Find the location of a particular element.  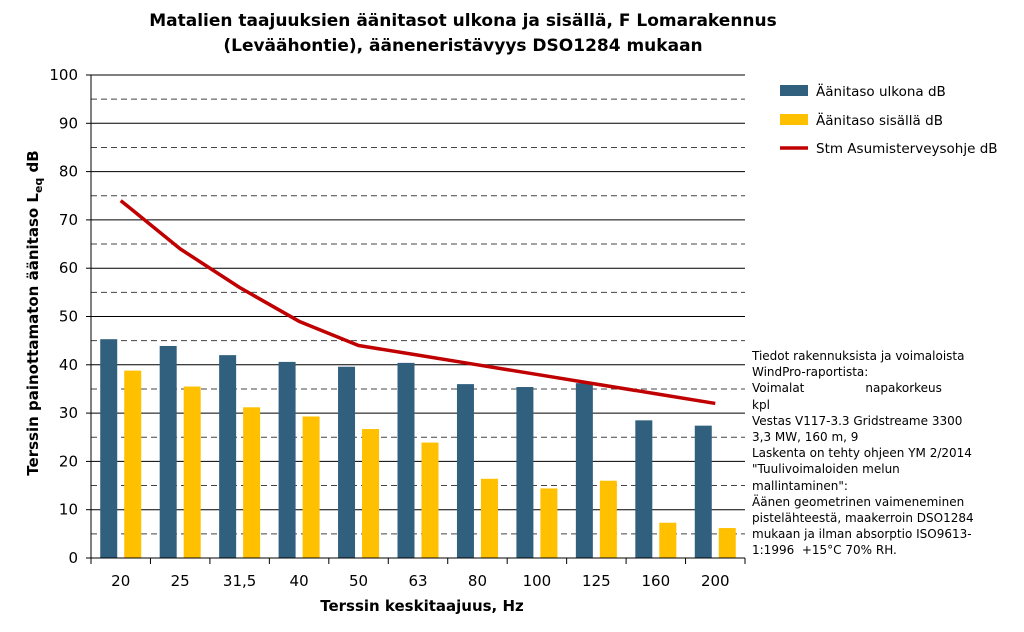

y-axis-title-main: Terssin painottamaton äänitaso L is located at coordinates (33, 334).